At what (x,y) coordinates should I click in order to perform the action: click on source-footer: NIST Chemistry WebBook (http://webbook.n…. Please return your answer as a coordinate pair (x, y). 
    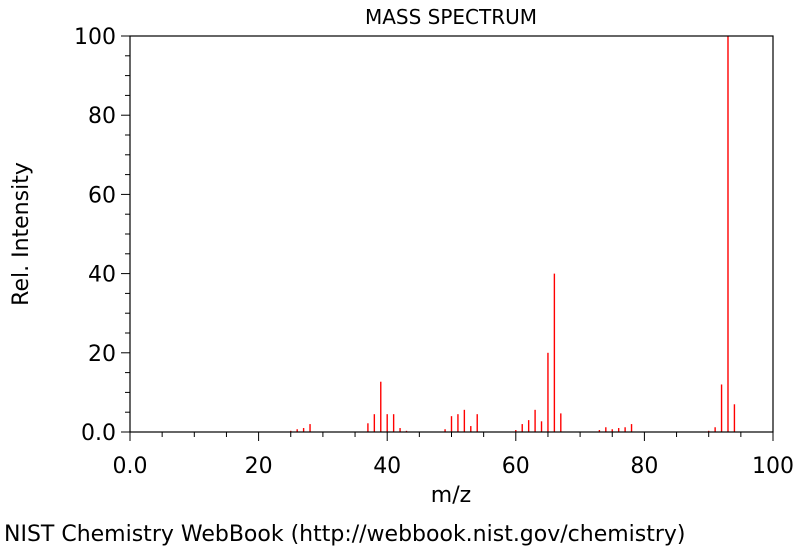
    Looking at the image, I should click on (345, 534).